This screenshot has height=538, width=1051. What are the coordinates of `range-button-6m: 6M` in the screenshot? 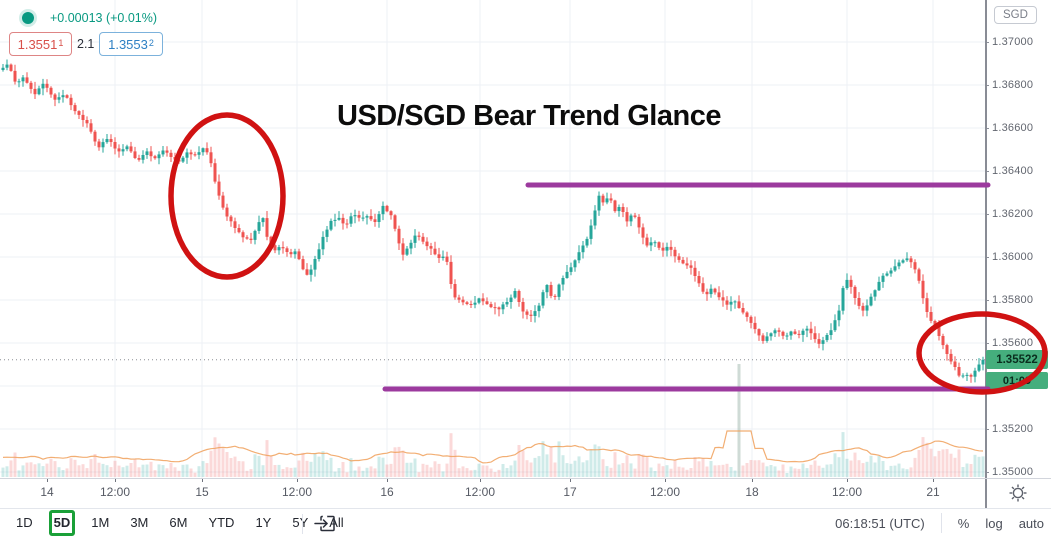 It's located at (178, 523).